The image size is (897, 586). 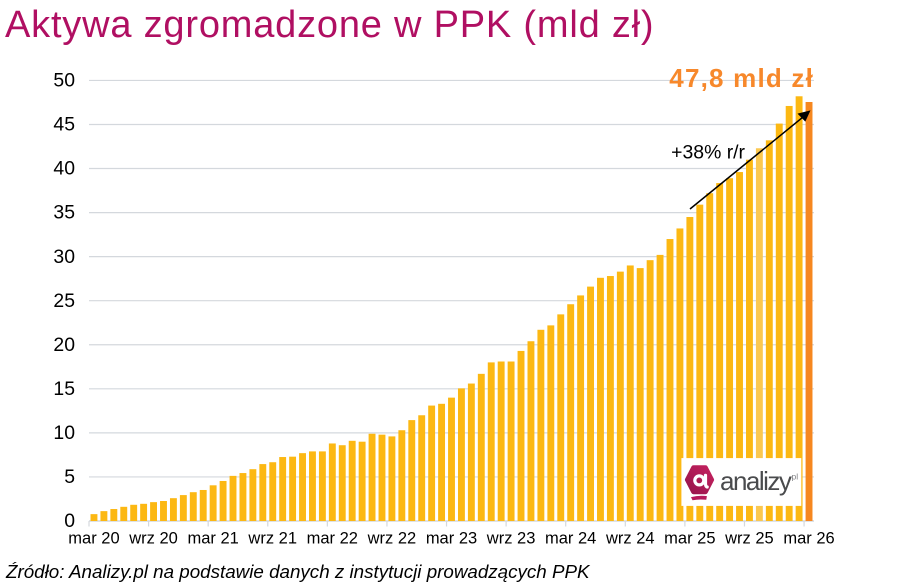 I want to click on svg-text: 25, so click(x=64, y=301).